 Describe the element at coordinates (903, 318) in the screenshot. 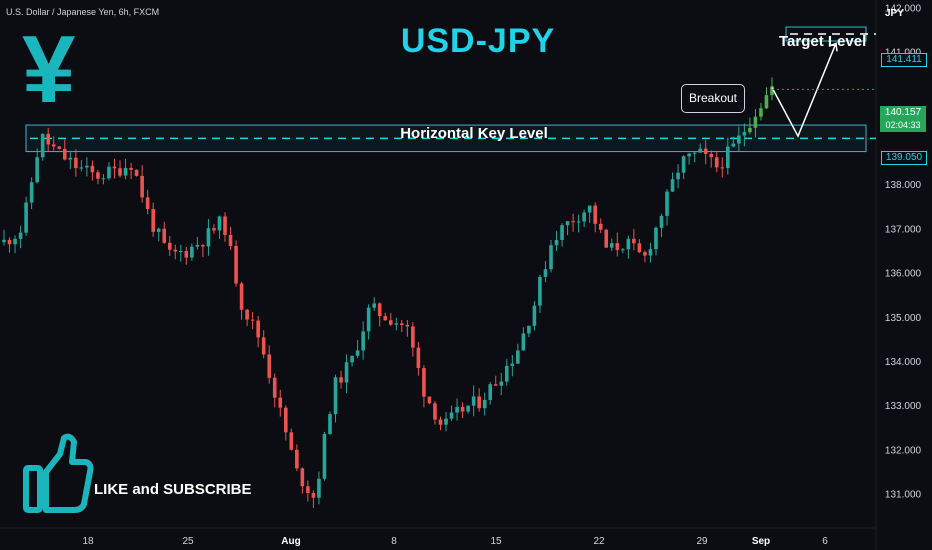

I see `price-tick-label: 135.000` at that location.